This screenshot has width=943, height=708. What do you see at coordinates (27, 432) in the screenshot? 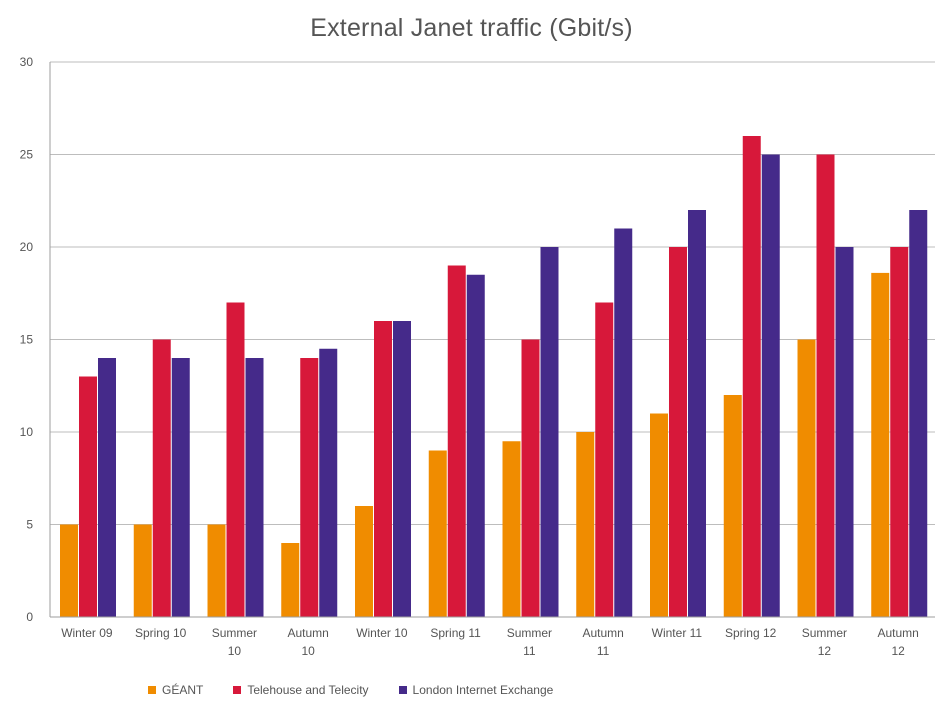
I see `y-tick-label: 10` at bounding box center [27, 432].